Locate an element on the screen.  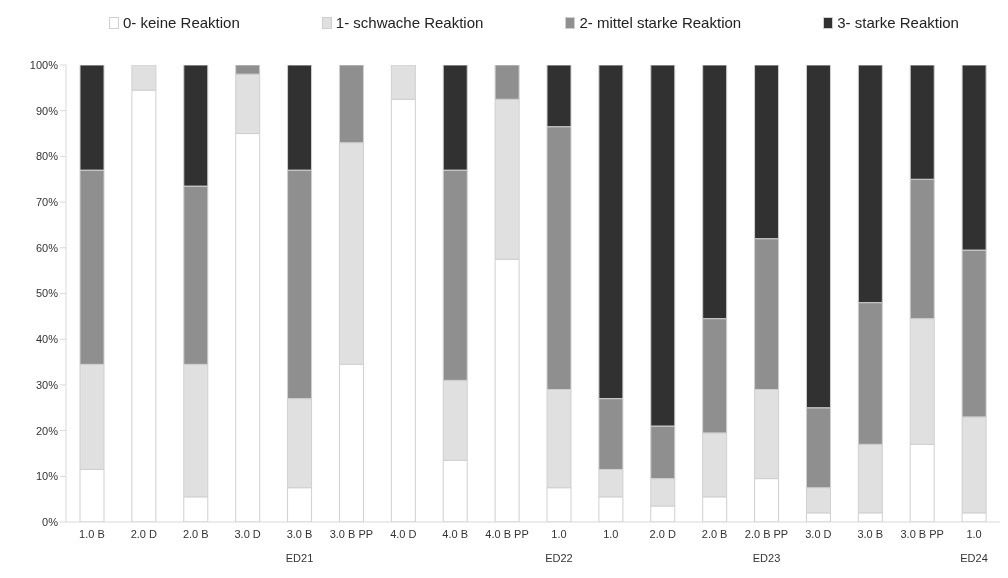
y-tick-label: 20% is located at coordinates (47, 430).